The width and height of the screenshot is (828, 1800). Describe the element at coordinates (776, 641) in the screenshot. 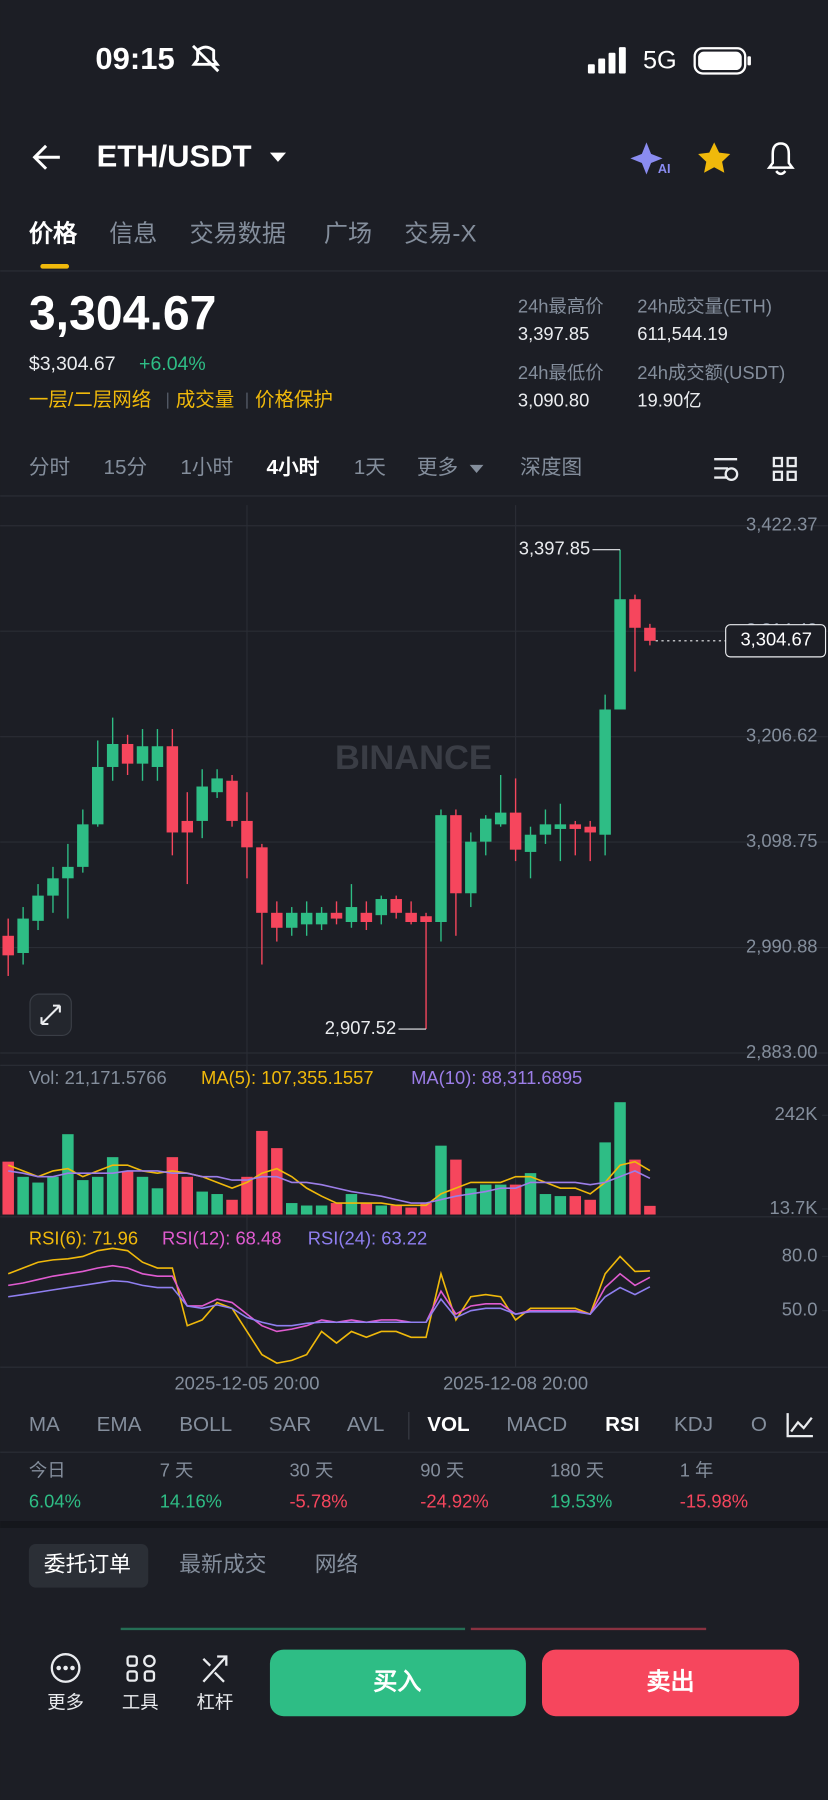

I see `last-price-box` at that location.